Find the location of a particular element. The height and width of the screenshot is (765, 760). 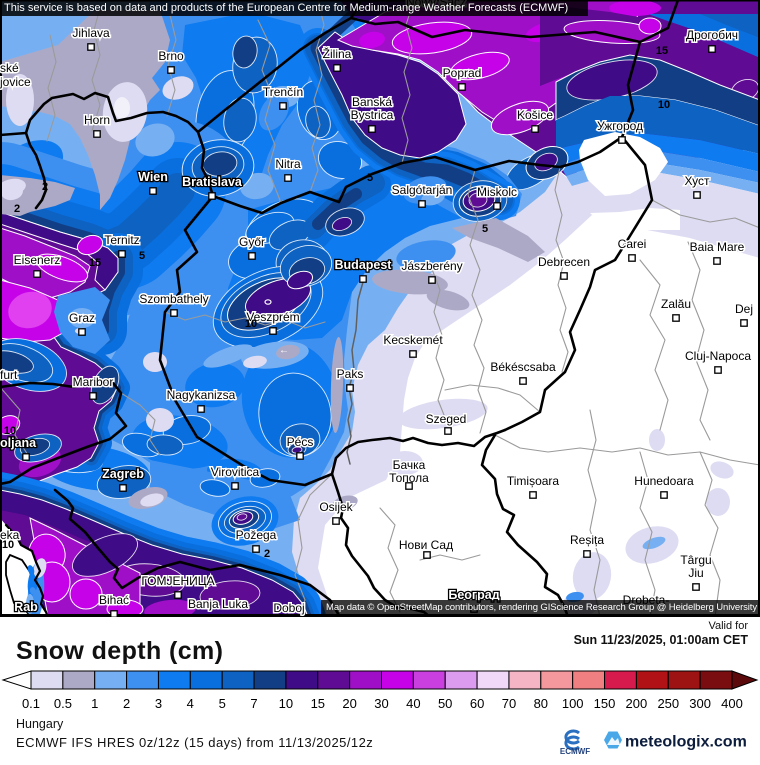

svg-text: Târgu is located at coordinates (695, 560).